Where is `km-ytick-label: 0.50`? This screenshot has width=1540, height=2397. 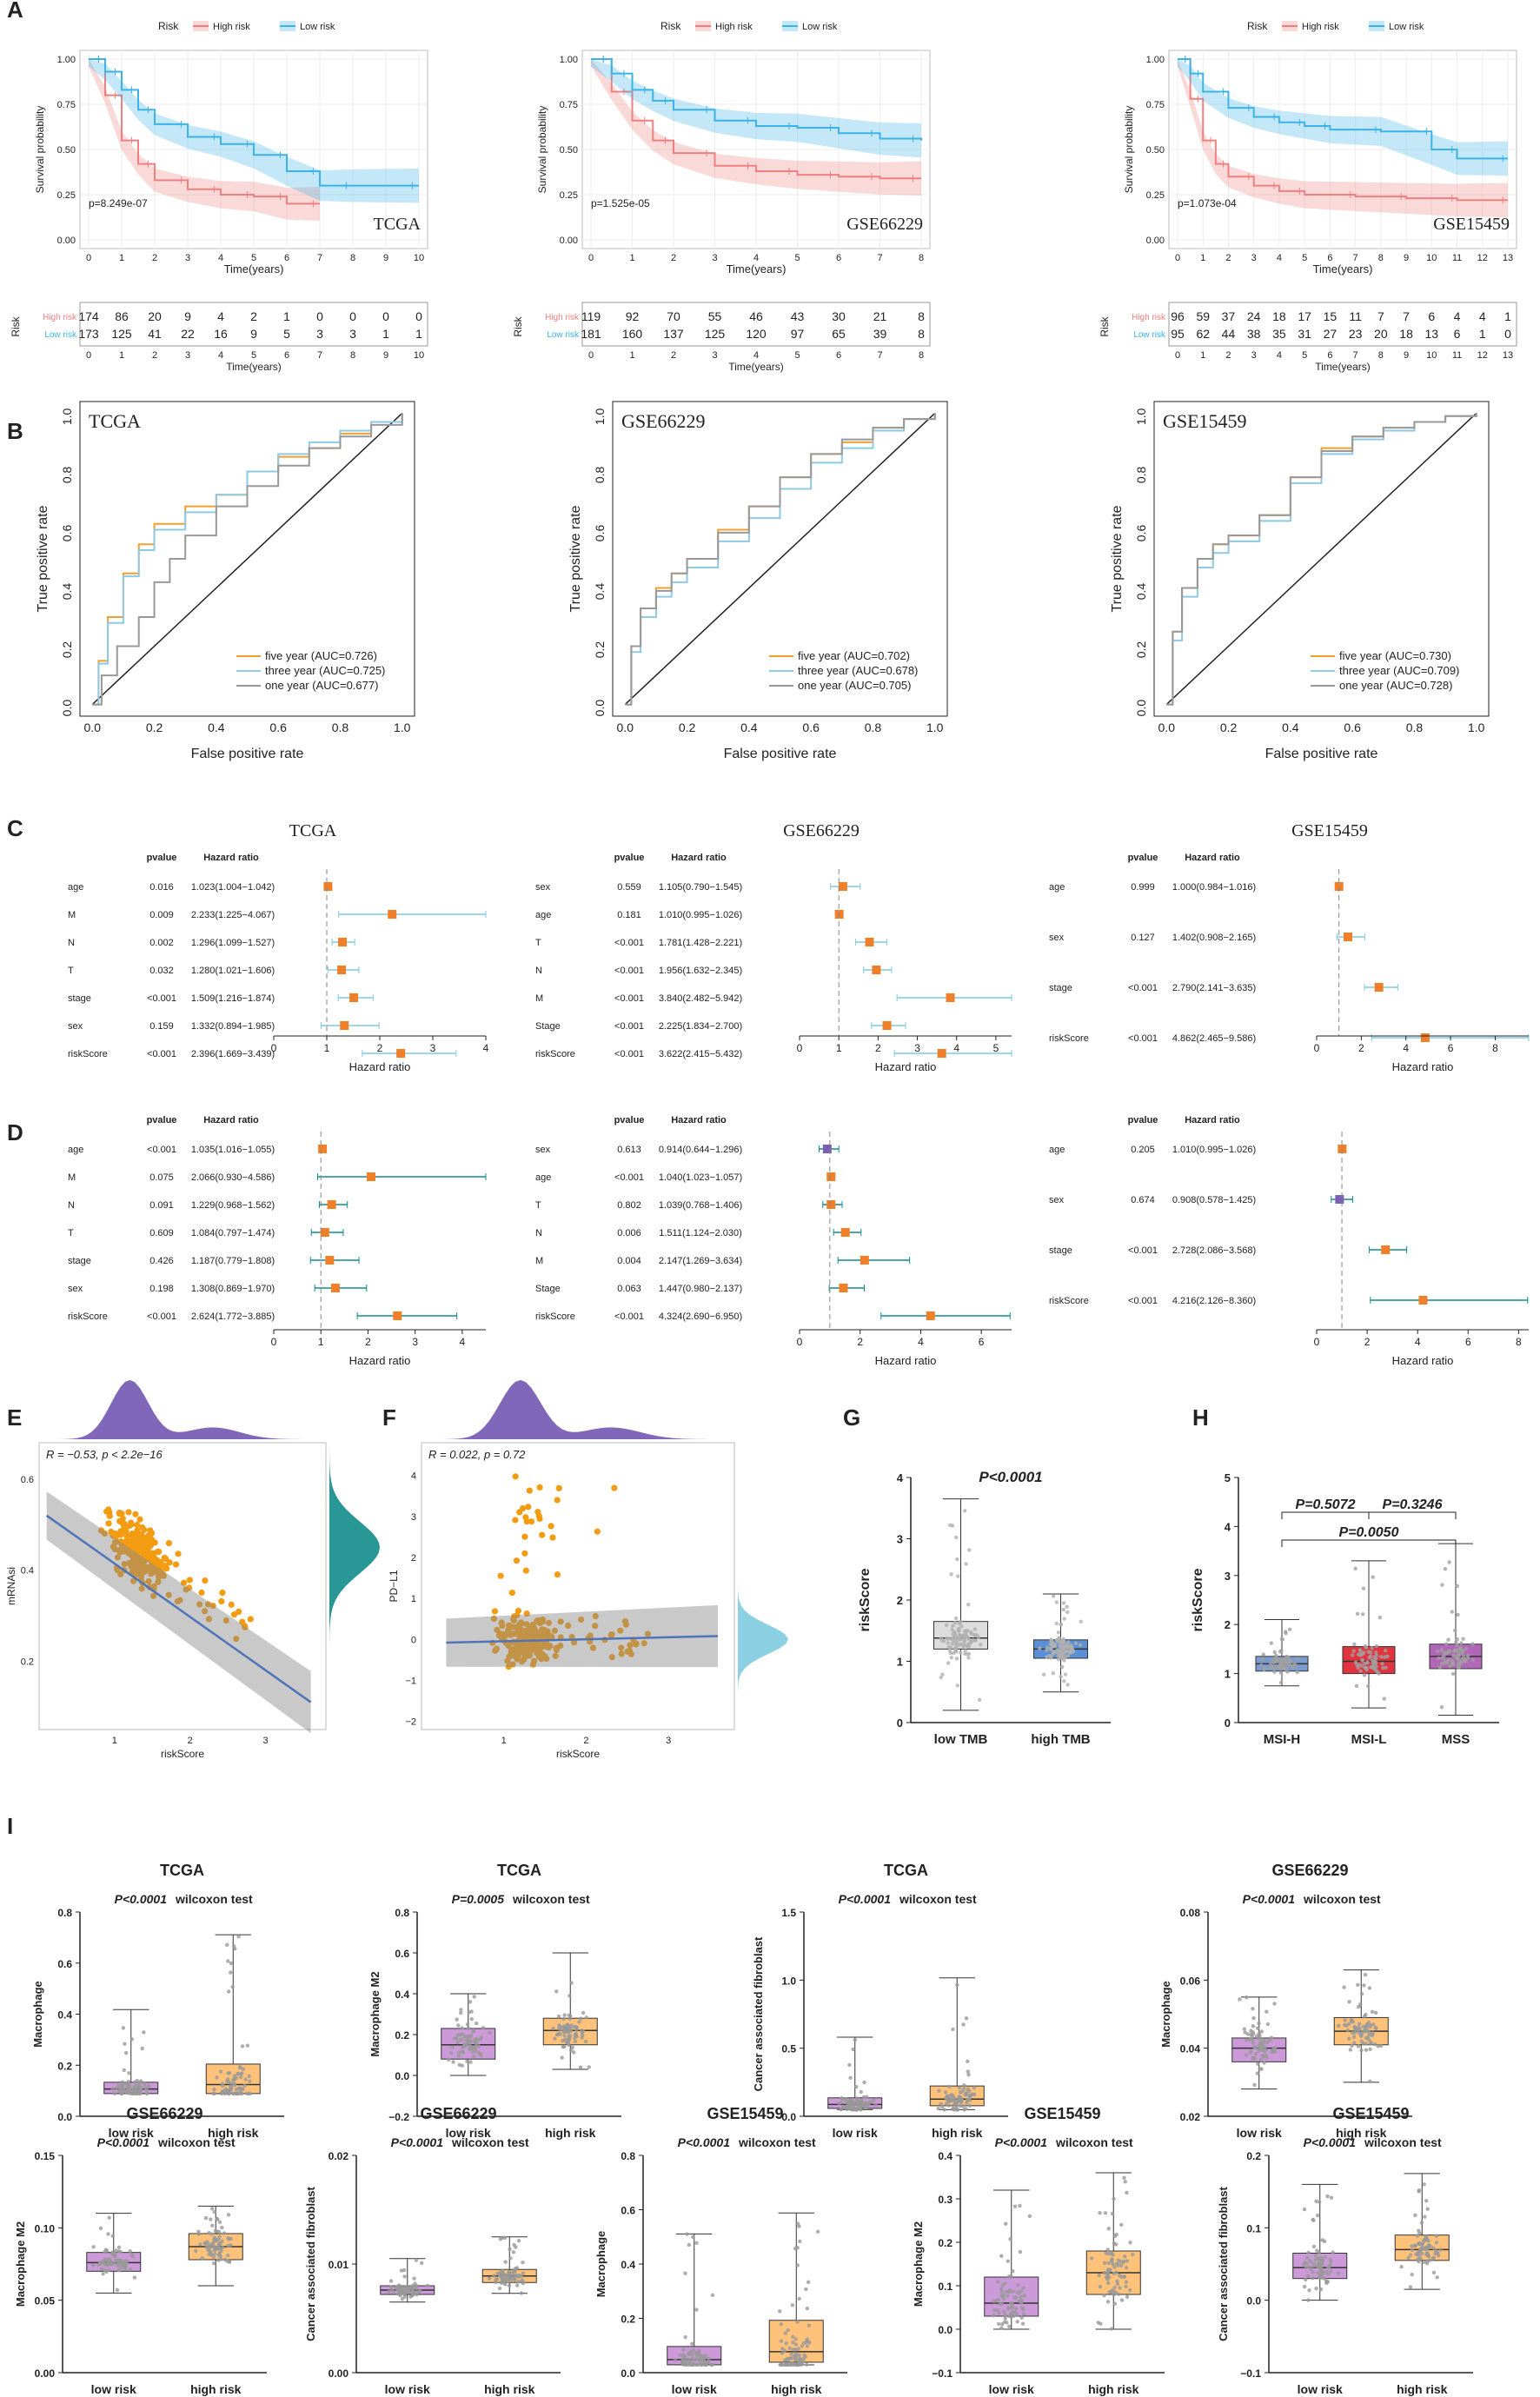 km-ytick-label: 0.50 is located at coordinates (569, 150).